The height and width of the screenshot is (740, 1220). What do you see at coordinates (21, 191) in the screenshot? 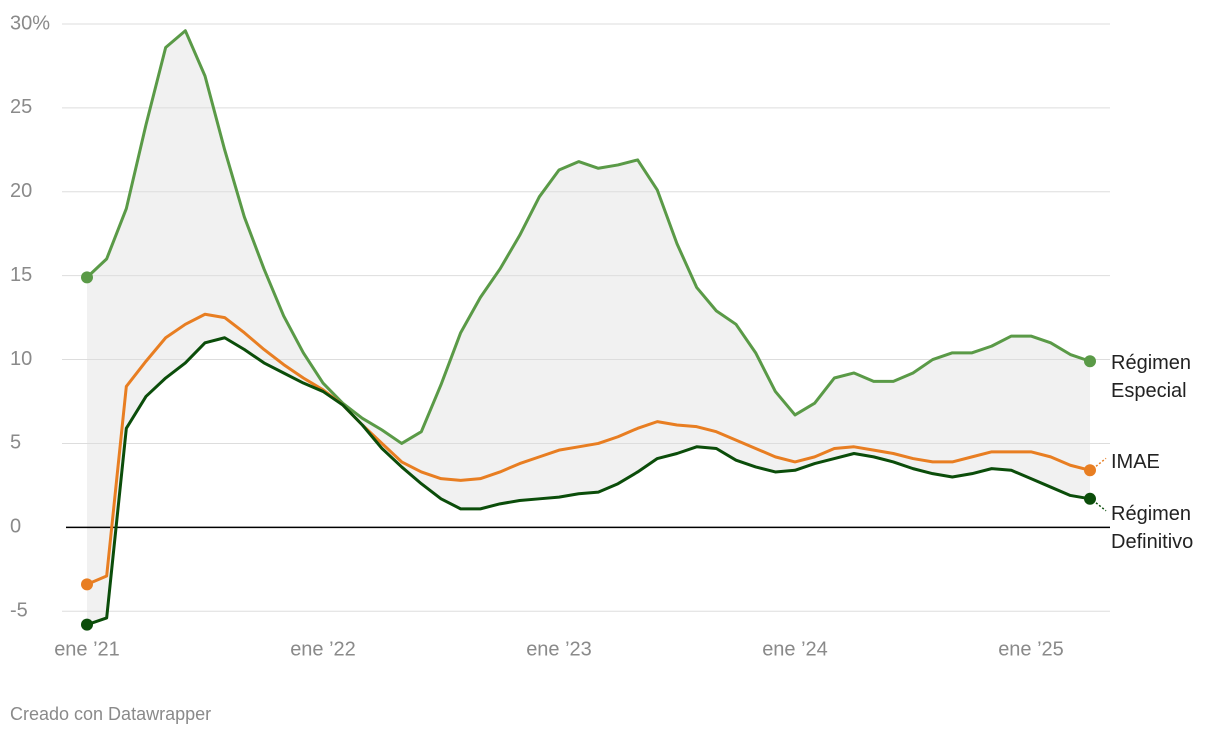
I see `y-tick-label: 20` at bounding box center [21, 191].